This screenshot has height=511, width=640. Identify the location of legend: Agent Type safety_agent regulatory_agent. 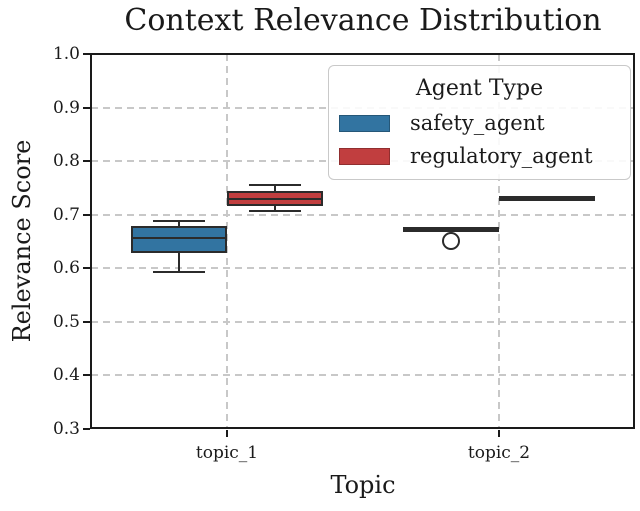
(479, 122).